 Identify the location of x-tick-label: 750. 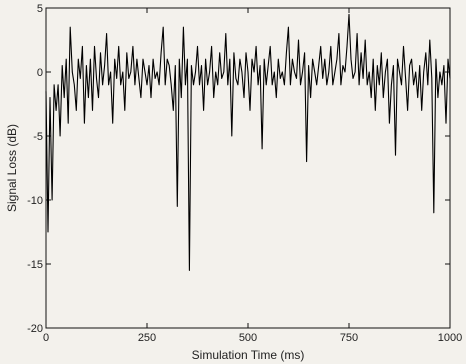
(349, 338).